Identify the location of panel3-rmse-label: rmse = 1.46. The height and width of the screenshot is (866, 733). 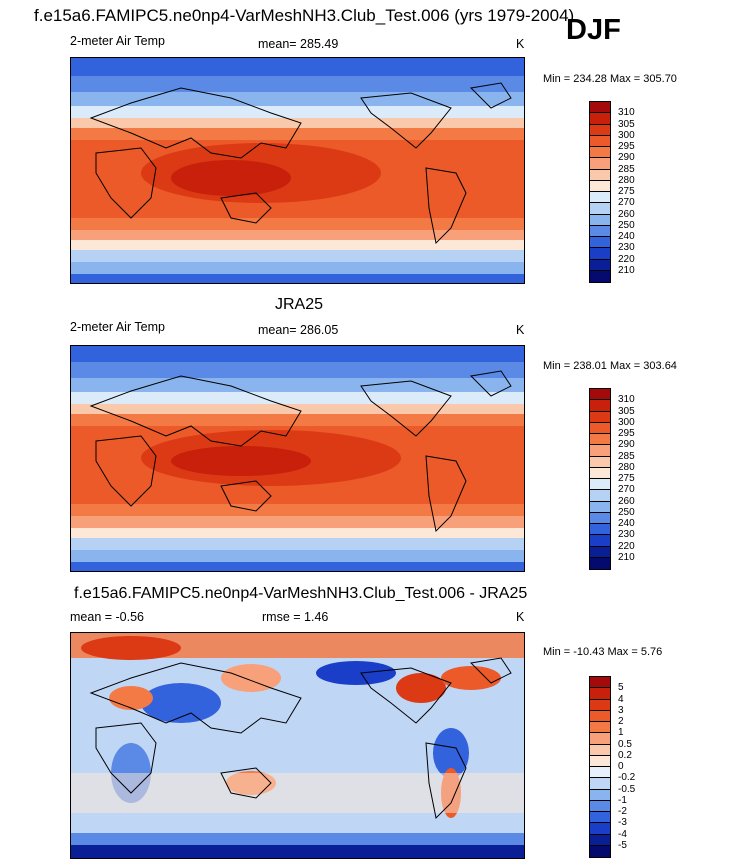
(295, 617).